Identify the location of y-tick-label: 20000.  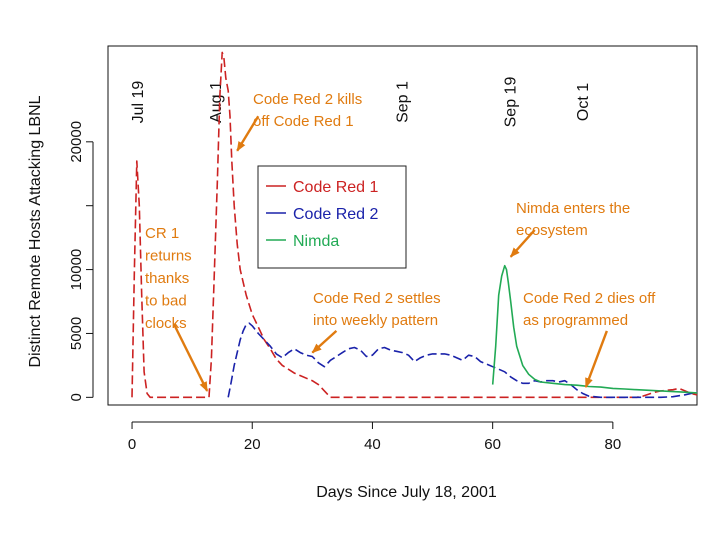
(76, 142).